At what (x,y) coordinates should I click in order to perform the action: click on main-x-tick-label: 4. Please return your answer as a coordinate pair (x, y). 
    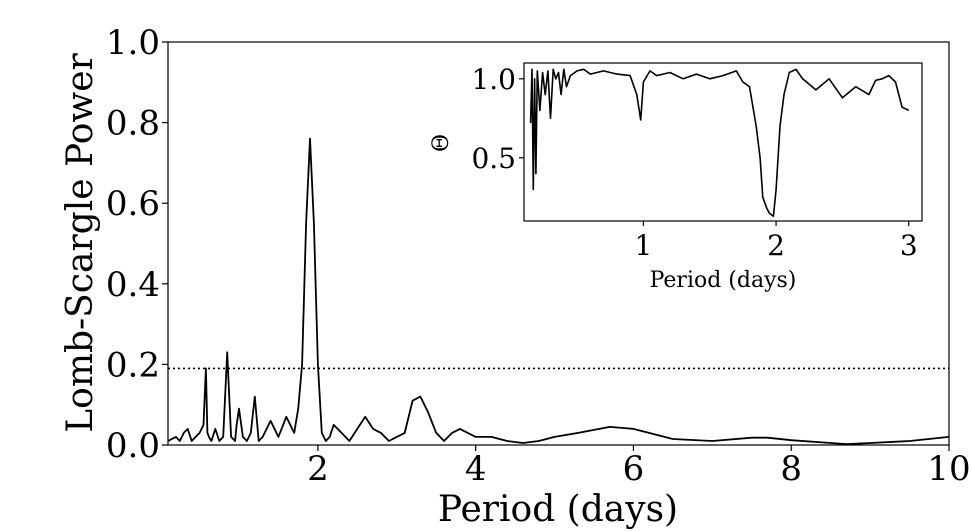
    Looking at the image, I should click on (476, 469).